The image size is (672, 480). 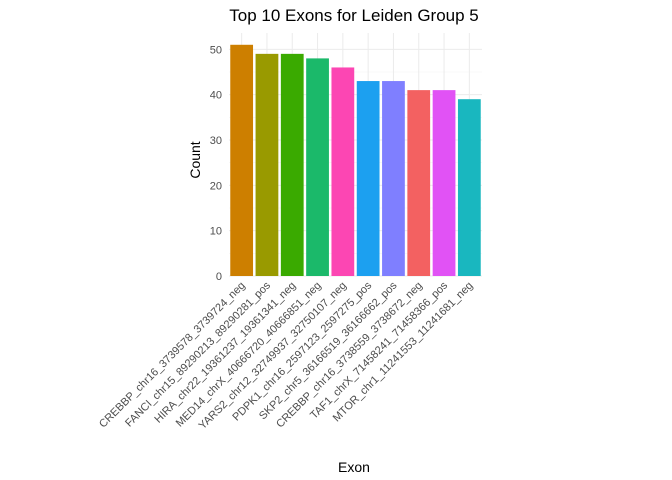 What do you see at coordinates (216, 50) in the screenshot?
I see `y-tick-label: 50` at bounding box center [216, 50].